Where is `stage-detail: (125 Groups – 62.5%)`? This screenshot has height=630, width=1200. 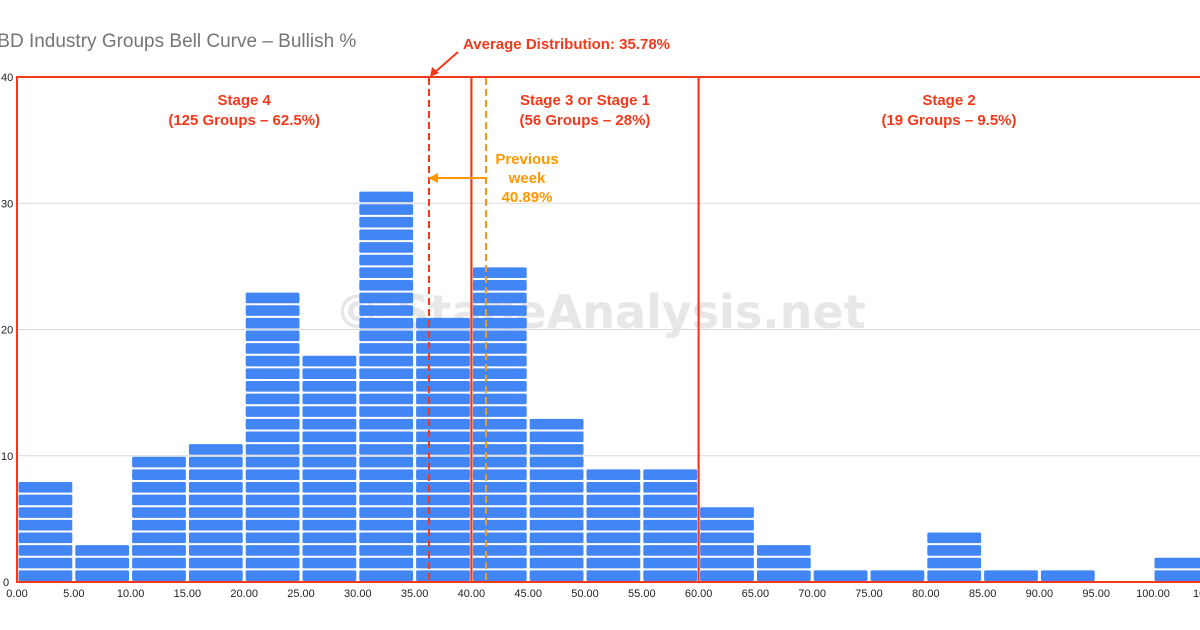
stage-detail: (125 Groups – 62.5%) is located at coordinates (244, 120).